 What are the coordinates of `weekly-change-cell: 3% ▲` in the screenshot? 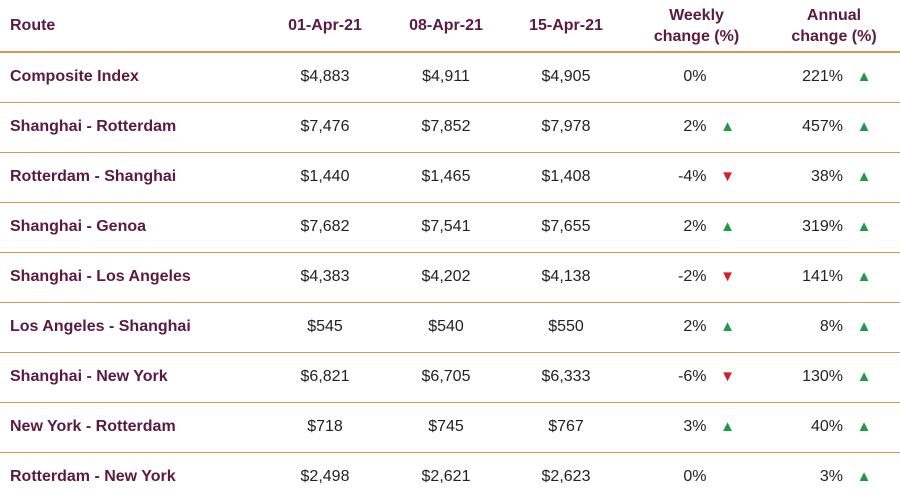 It's located at (696, 427).